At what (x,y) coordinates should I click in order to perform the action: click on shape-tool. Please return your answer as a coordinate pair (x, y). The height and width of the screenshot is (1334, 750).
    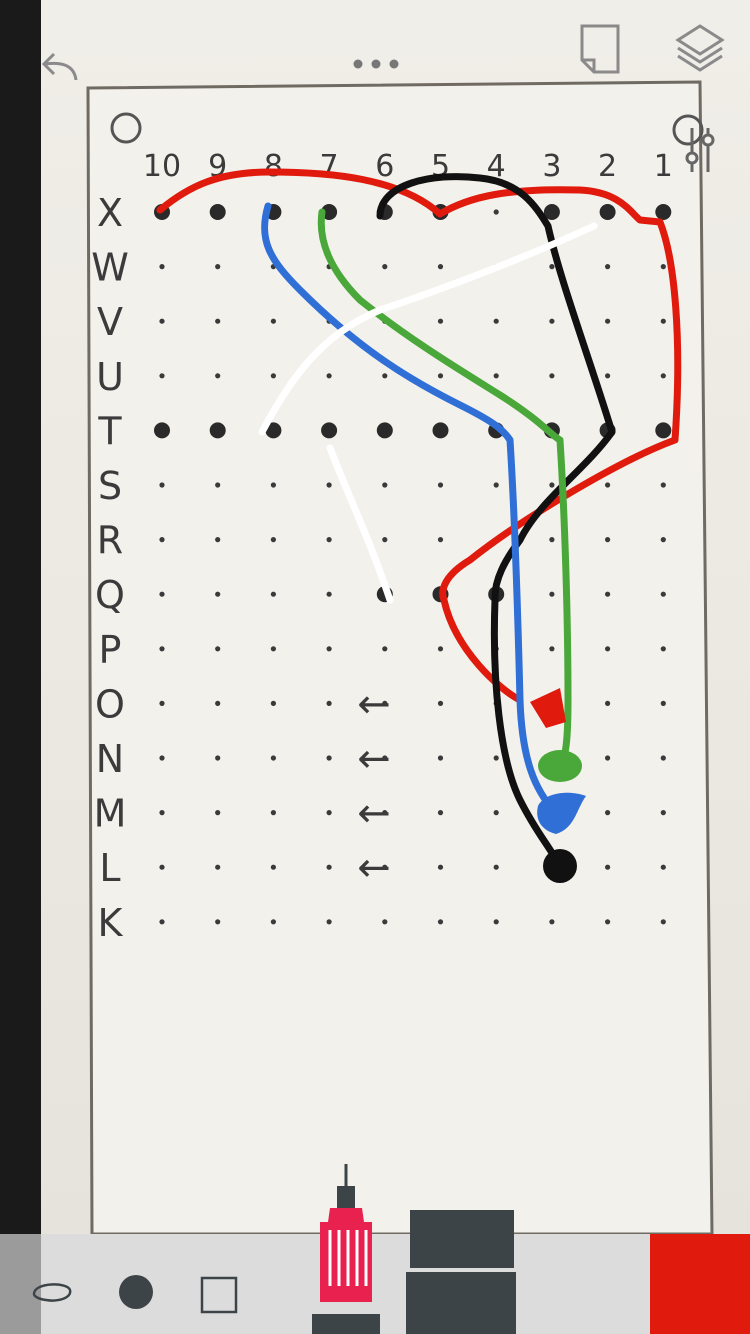
    Looking at the image, I should click on (220, 1296).